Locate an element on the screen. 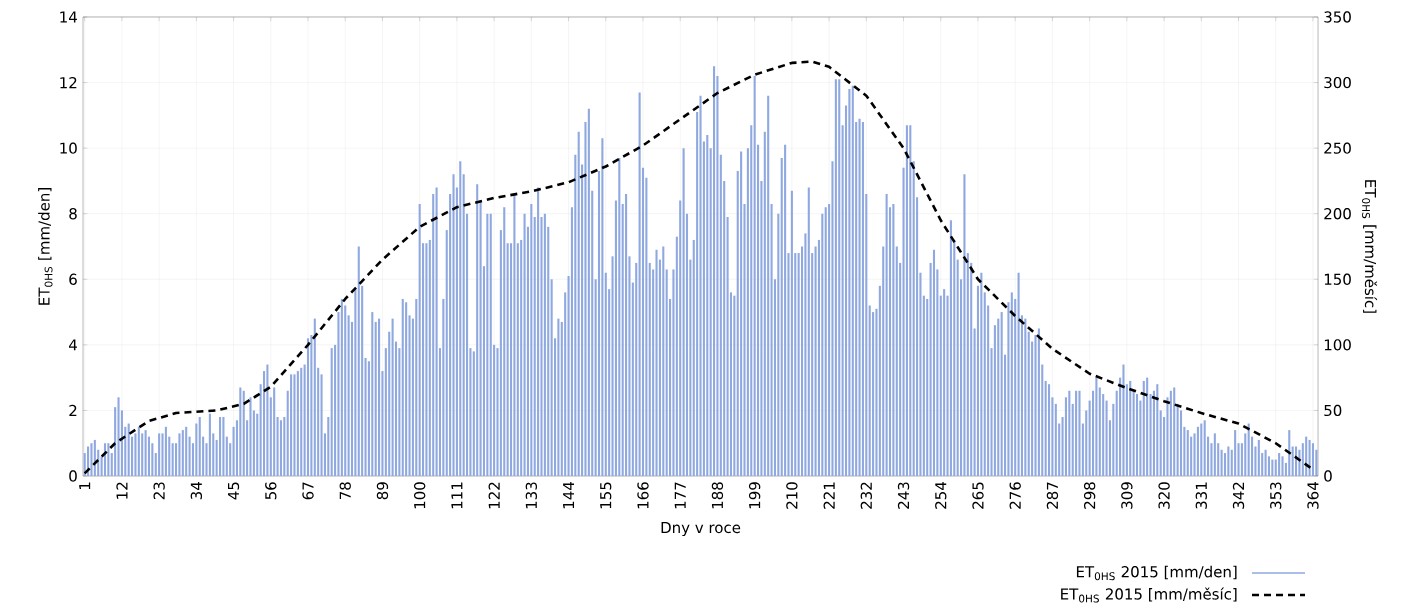 The height and width of the screenshot is (610, 1417). x-tick-label: 177 is located at coordinates (680, 495).